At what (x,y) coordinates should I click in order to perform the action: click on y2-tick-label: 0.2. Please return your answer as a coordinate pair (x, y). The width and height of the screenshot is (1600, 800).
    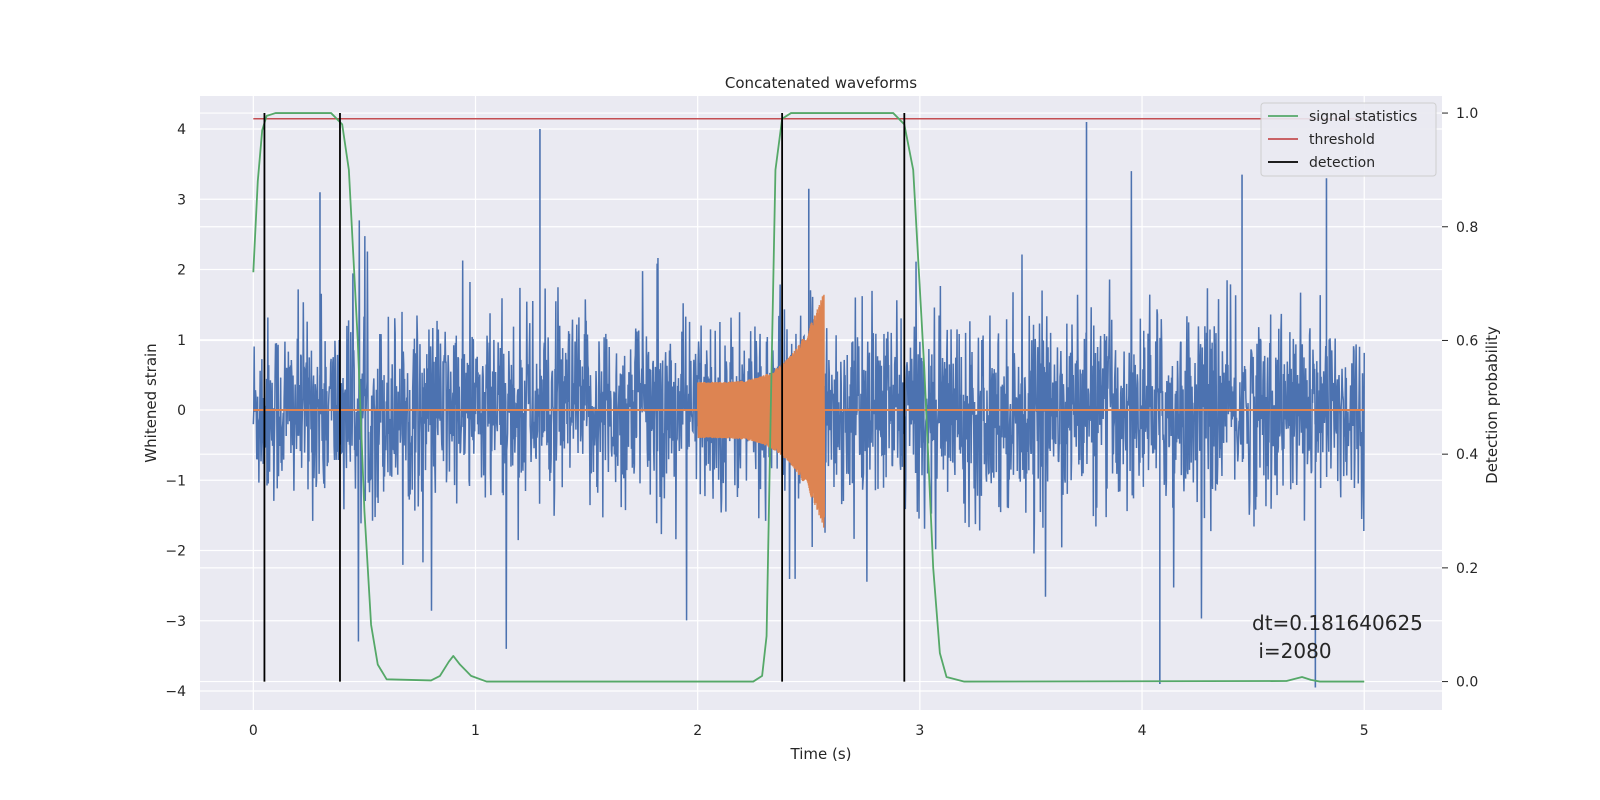
    Looking at the image, I should click on (1467, 569).